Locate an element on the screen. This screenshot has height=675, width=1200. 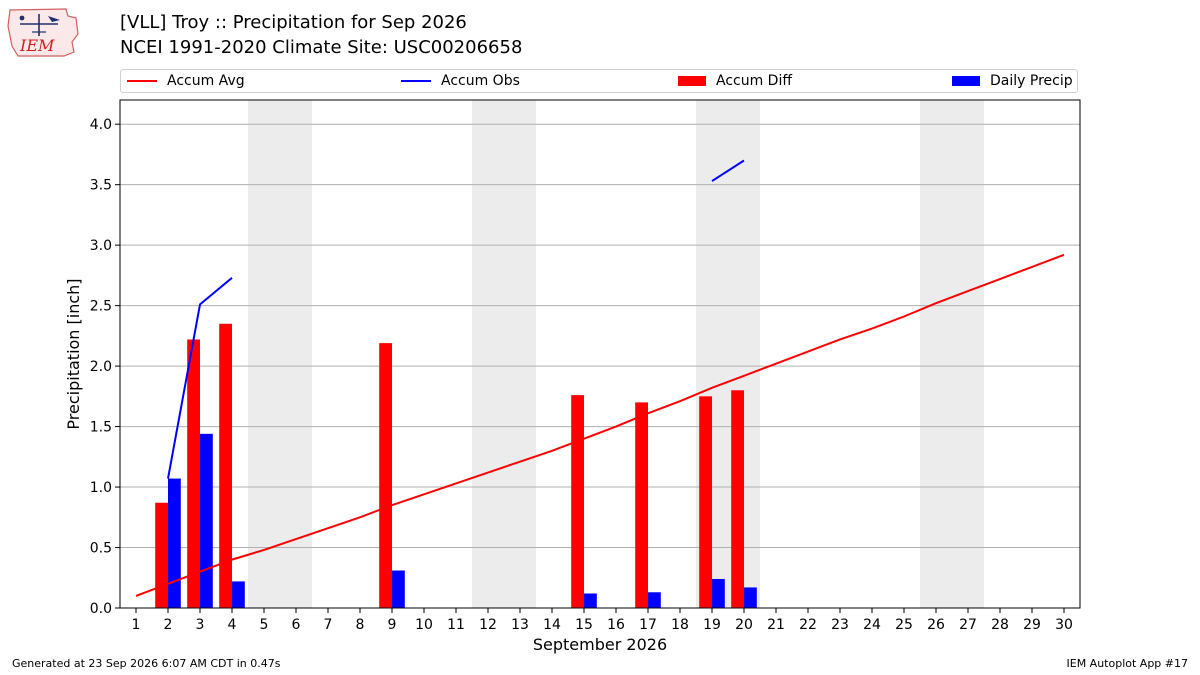
x-tick-label: 7 is located at coordinates (328, 625).